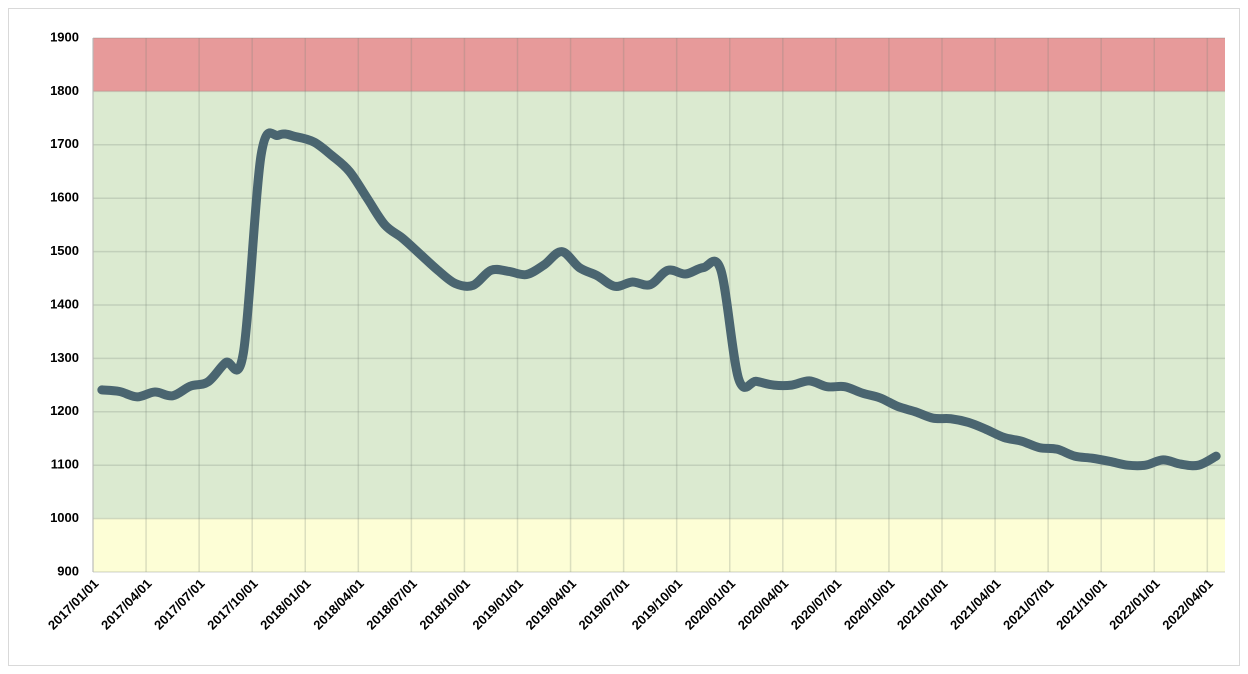 The image size is (1248, 674). I want to click on y-tick-label: 1800, so click(64, 90).